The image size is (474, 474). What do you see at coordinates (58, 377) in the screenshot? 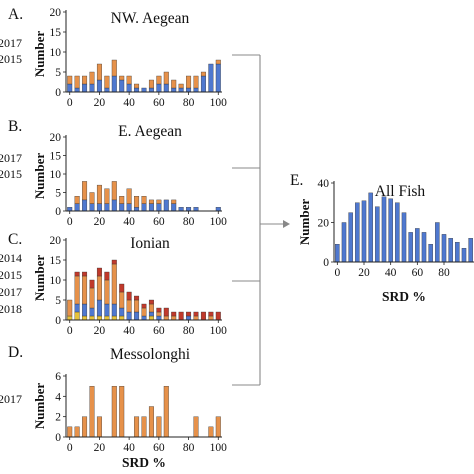
I see `y-tick-label: 6` at bounding box center [58, 377].